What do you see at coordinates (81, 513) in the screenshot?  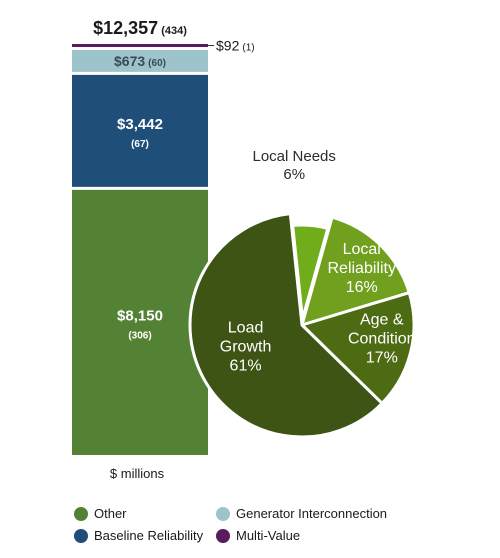 I see `legend-swatch-other` at bounding box center [81, 513].